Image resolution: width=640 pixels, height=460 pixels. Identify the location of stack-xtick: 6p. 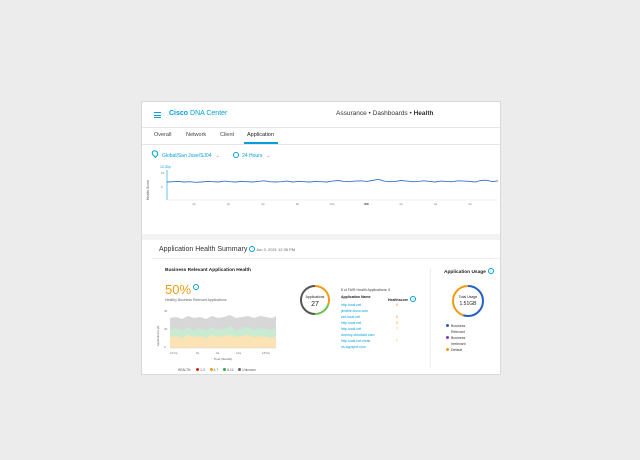
(198, 353).